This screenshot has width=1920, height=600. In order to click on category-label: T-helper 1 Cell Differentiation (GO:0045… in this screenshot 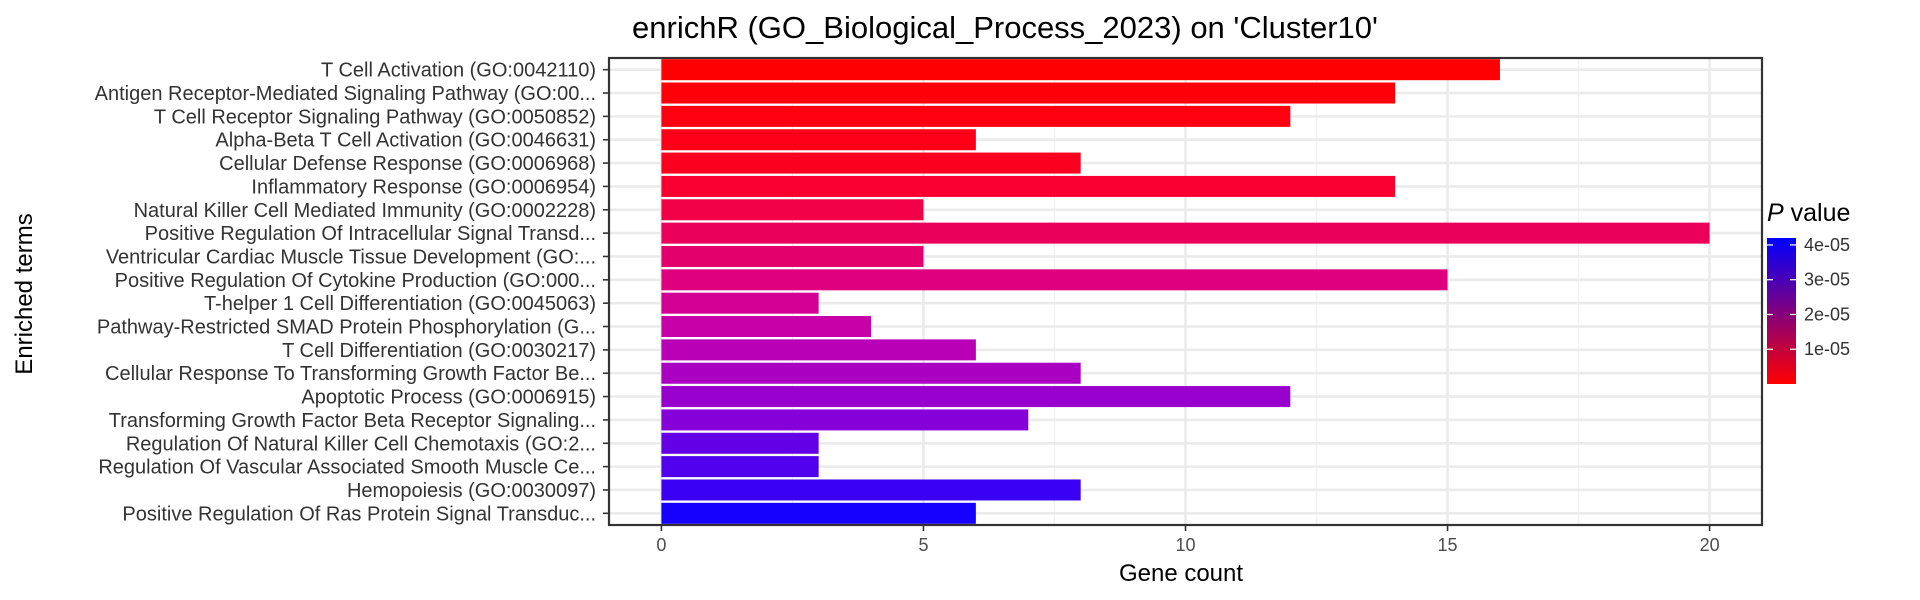, I will do `click(400, 304)`.